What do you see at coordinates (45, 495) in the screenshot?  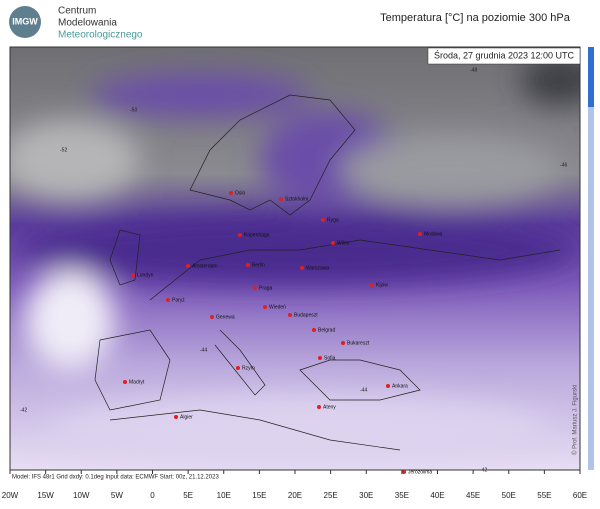 I see `x-tick-label: 15W` at bounding box center [45, 495].